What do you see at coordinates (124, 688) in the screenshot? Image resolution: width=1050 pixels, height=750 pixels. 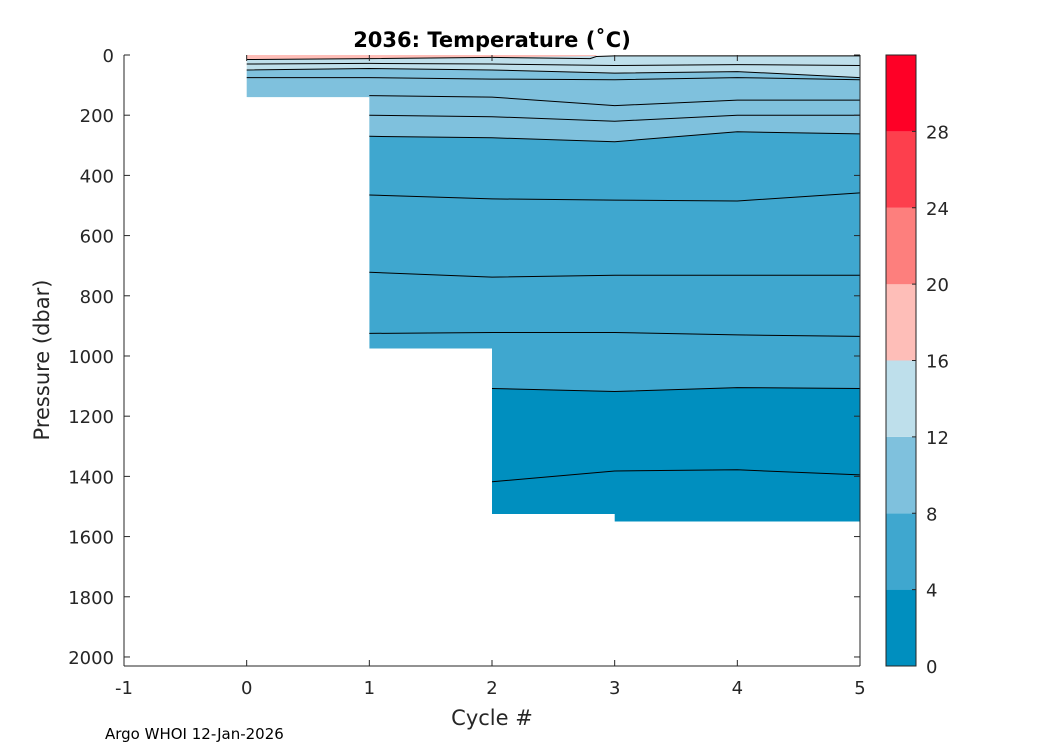 I see `x-tick-label: -1` at bounding box center [124, 688].